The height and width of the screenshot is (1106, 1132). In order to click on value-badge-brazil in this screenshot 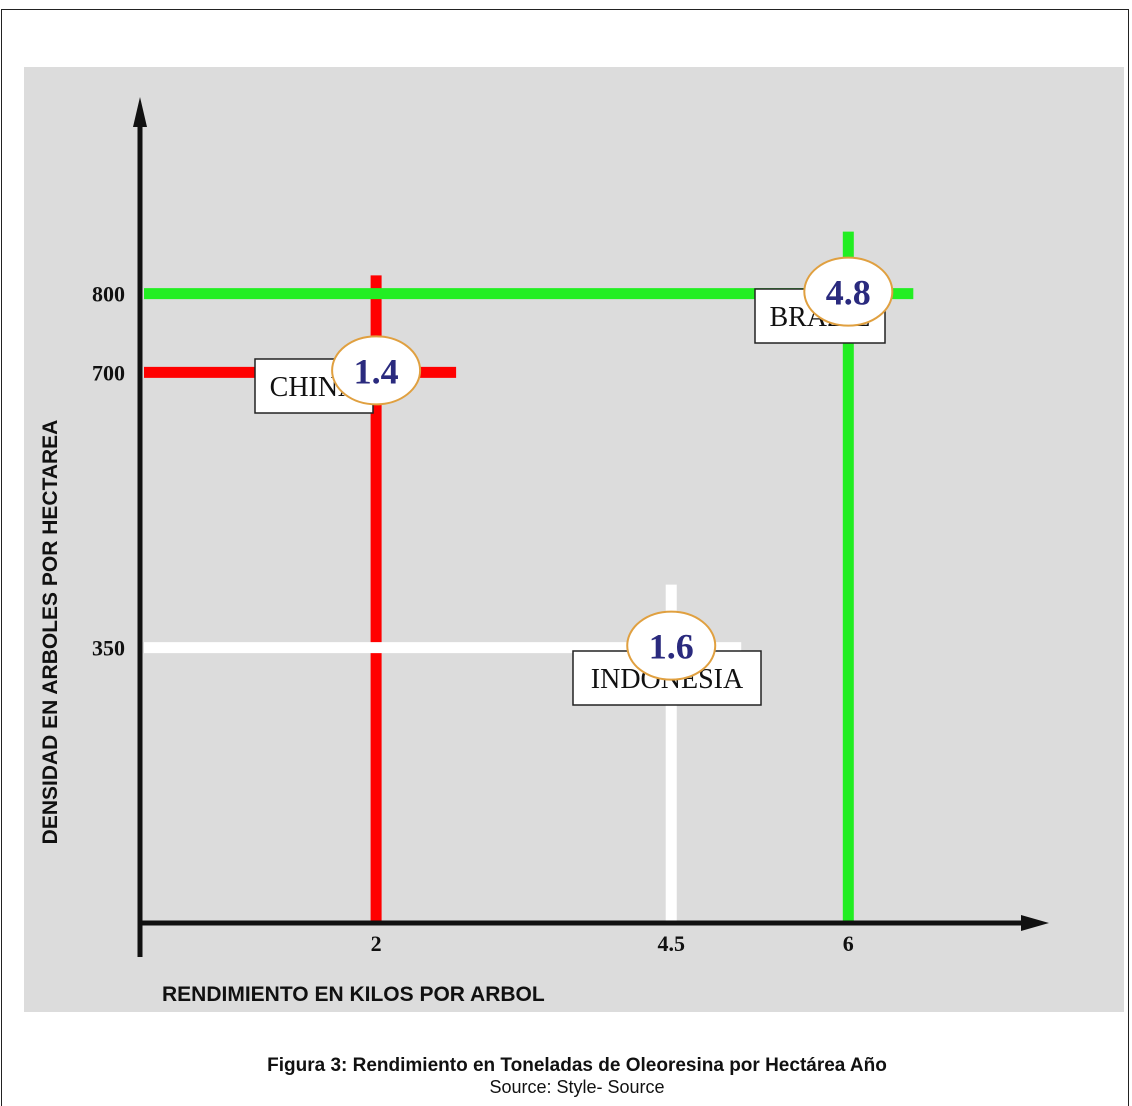, I will do `click(848, 291)`.